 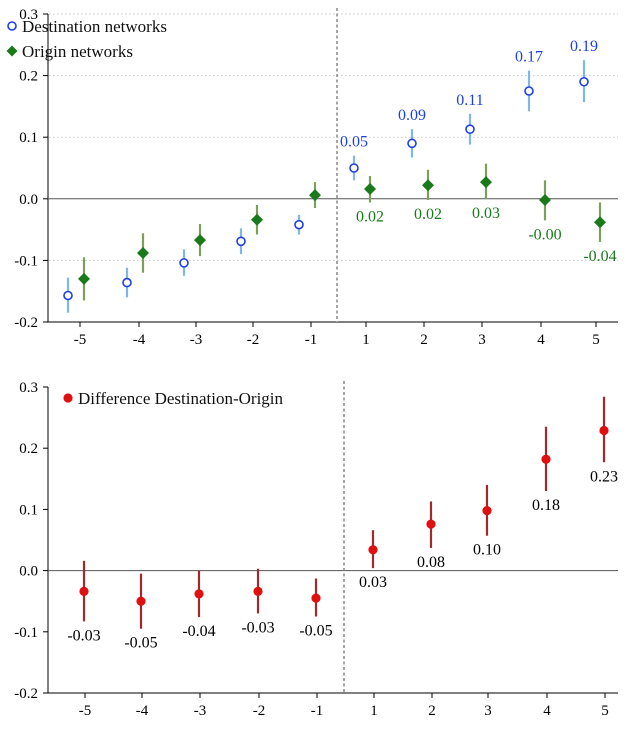 What do you see at coordinates (469, 100) in the screenshot?
I see `data-label: 0.11` at bounding box center [469, 100].